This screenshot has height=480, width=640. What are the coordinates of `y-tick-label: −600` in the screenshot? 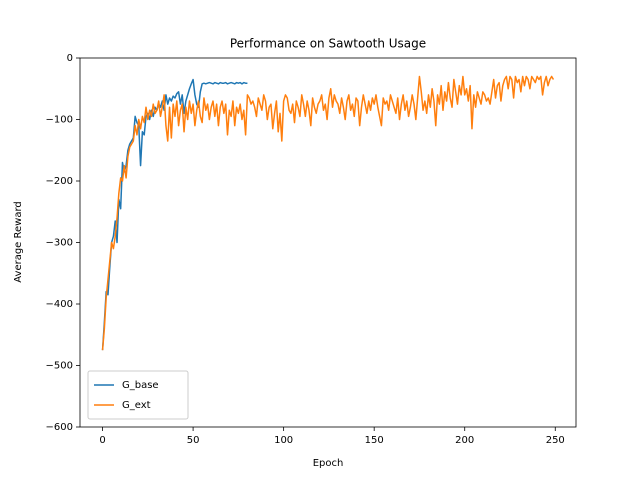 It's located at (59, 427).